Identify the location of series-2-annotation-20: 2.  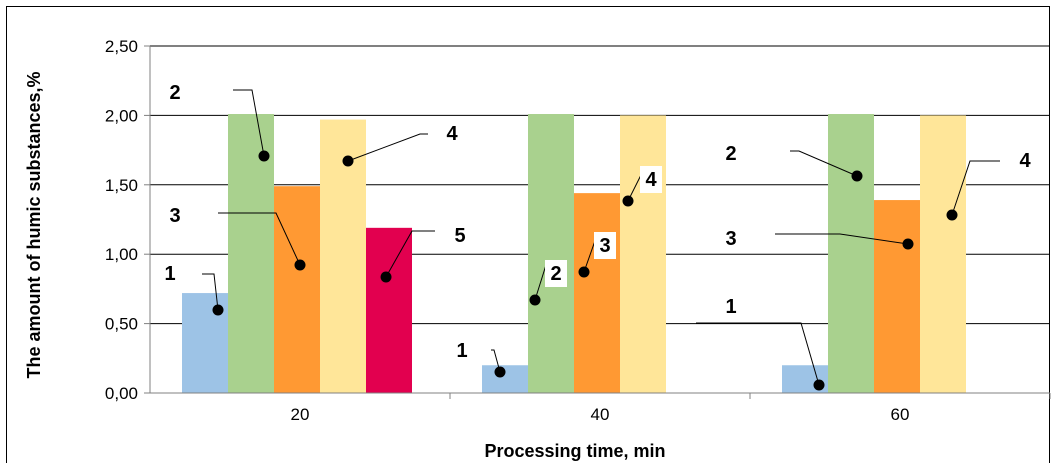
(219, 122).